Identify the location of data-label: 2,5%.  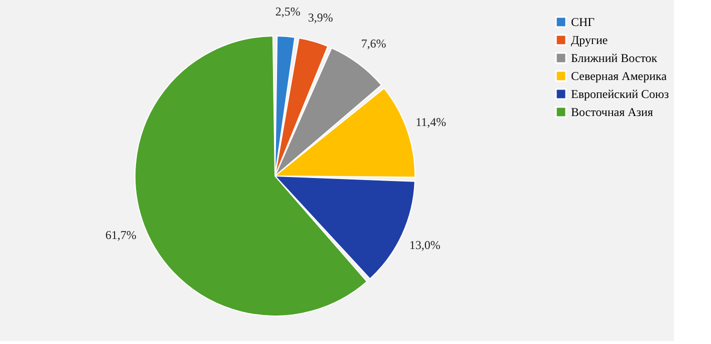
(287, 11).